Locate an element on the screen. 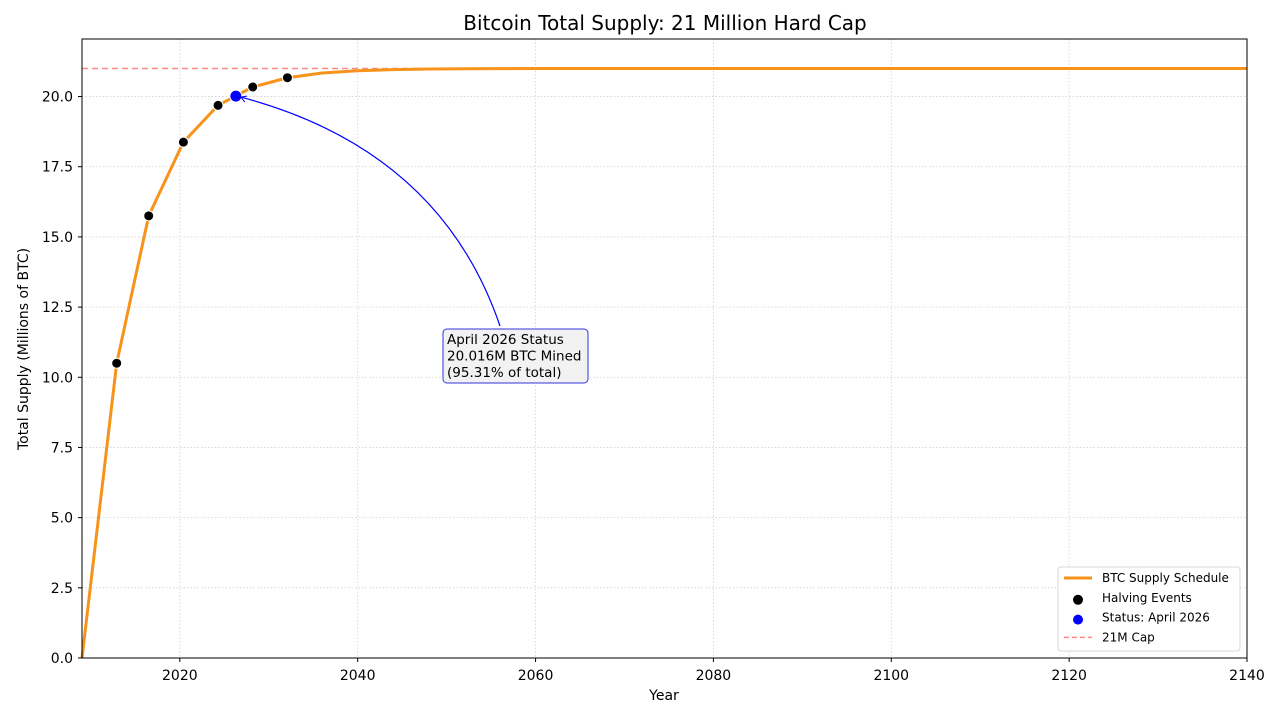  y-tick-label: 7.5 is located at coordinates (62, 448).